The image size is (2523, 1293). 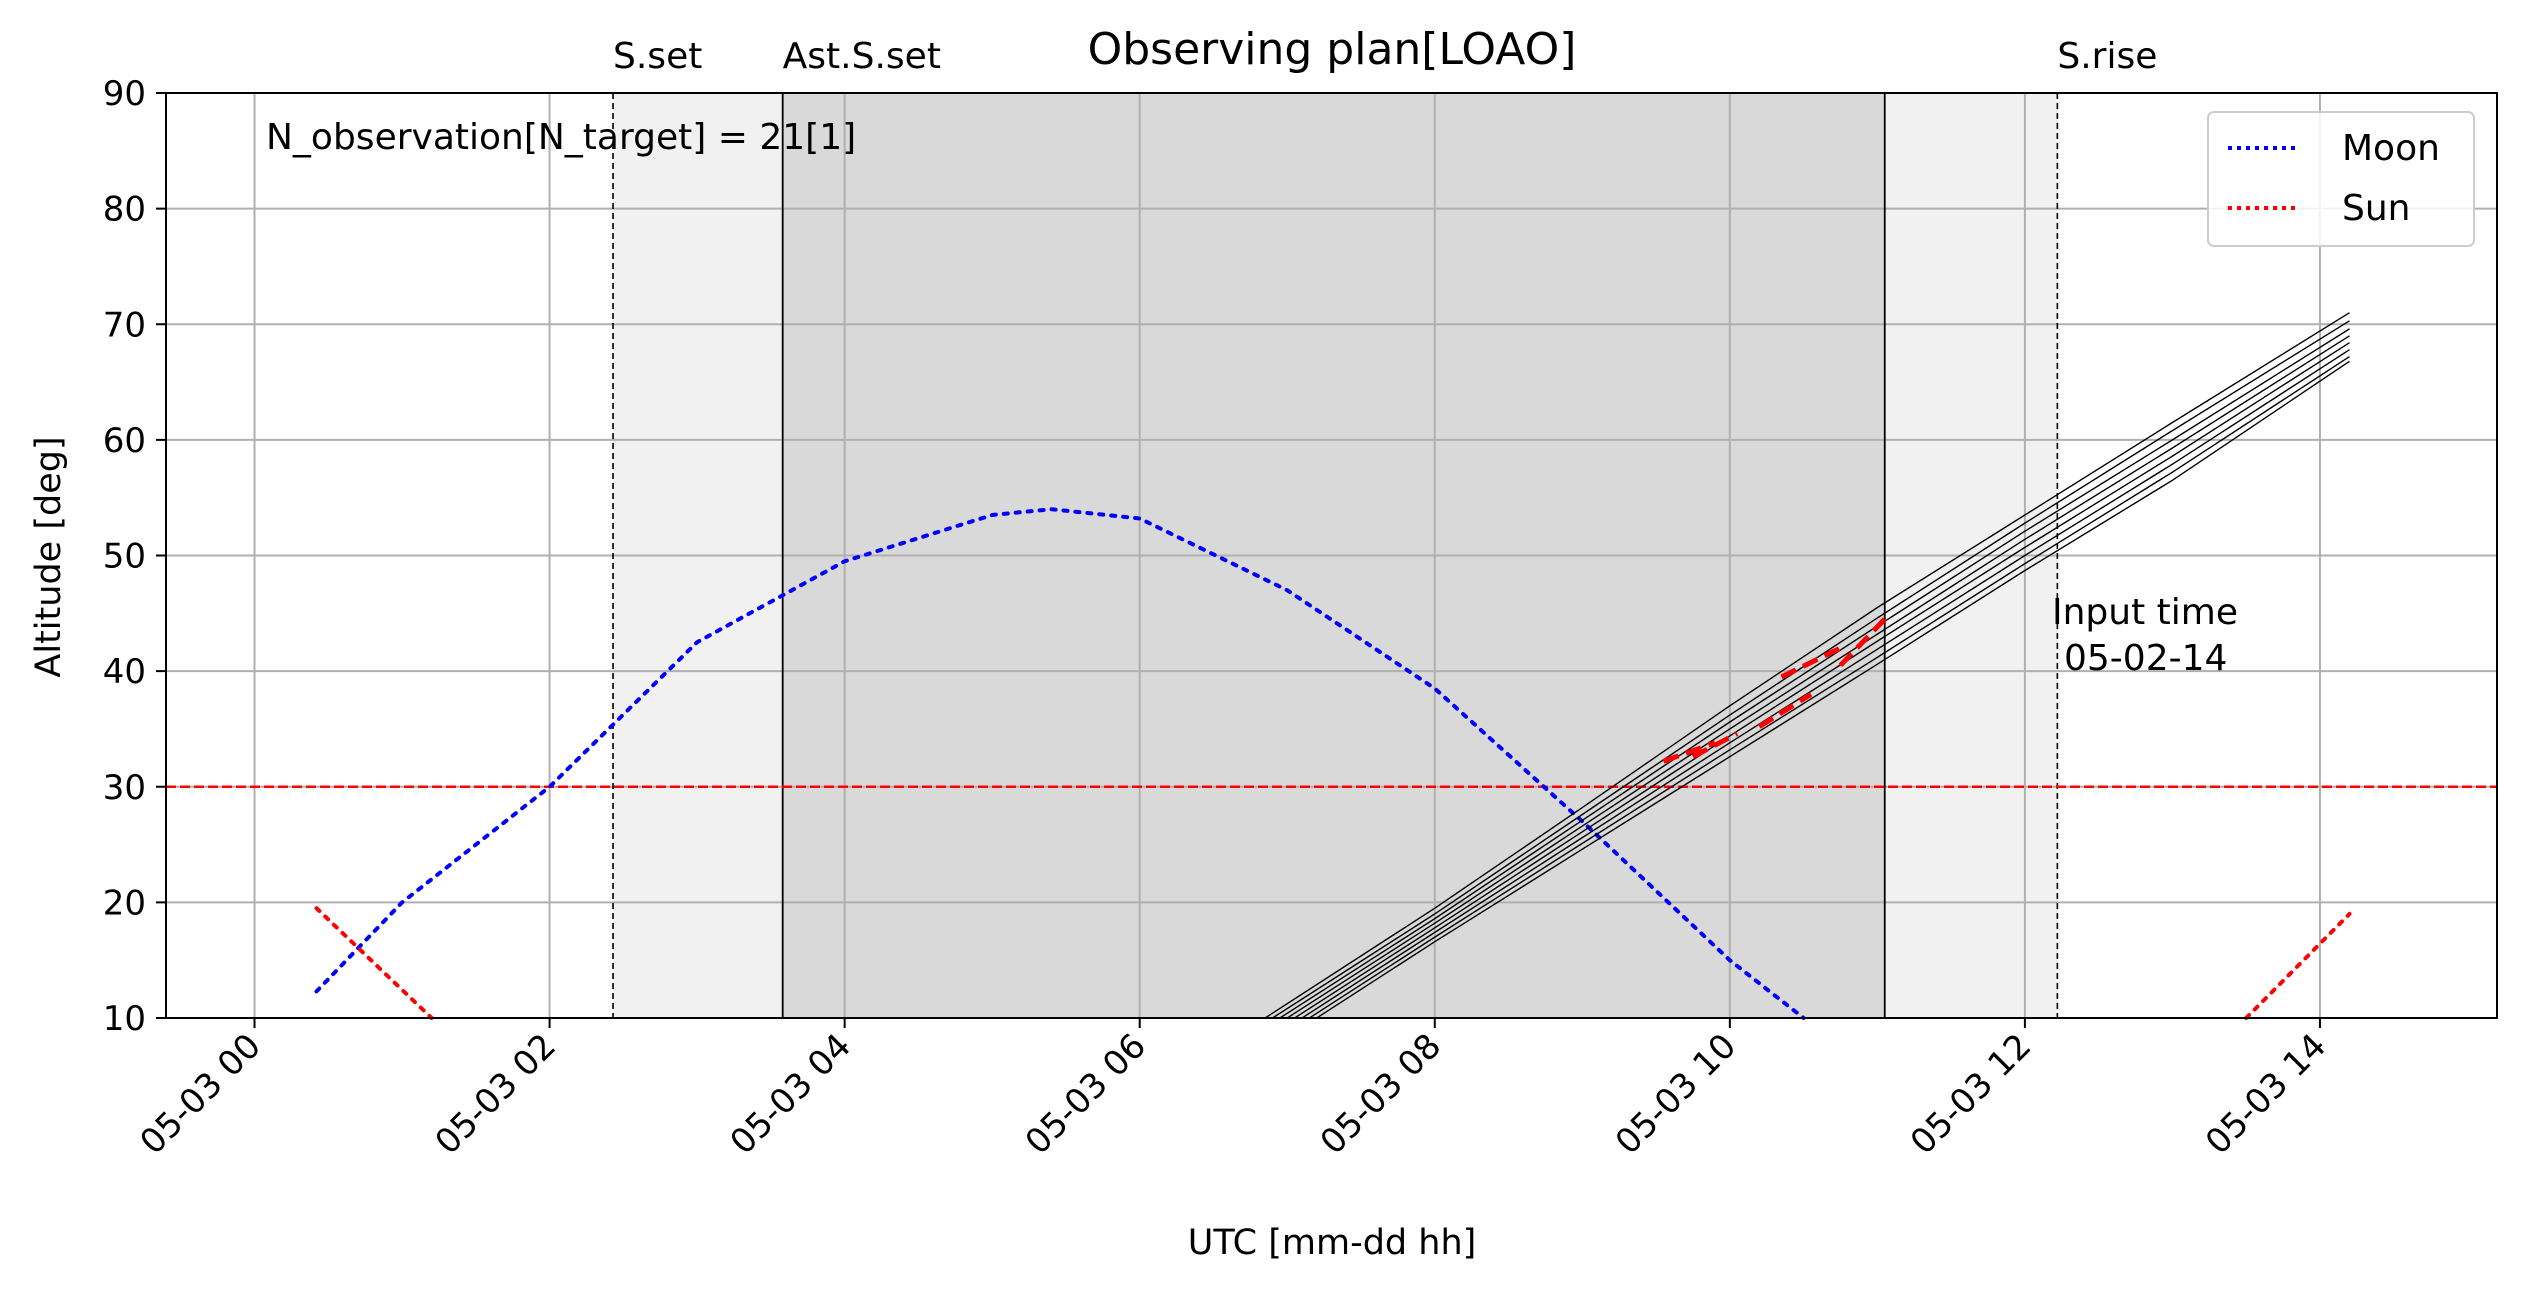 What do you see at coordinates (49, 556) in the screenshot?
I see `y-axis-label: Altitude [deg]` at bounding box center [49, 556].